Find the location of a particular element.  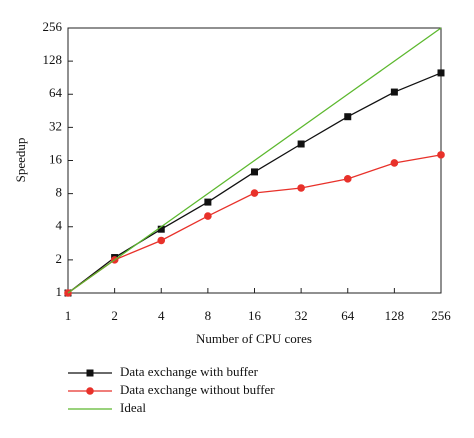

y-tick-label: 32 is located at coordinates (55, 125).